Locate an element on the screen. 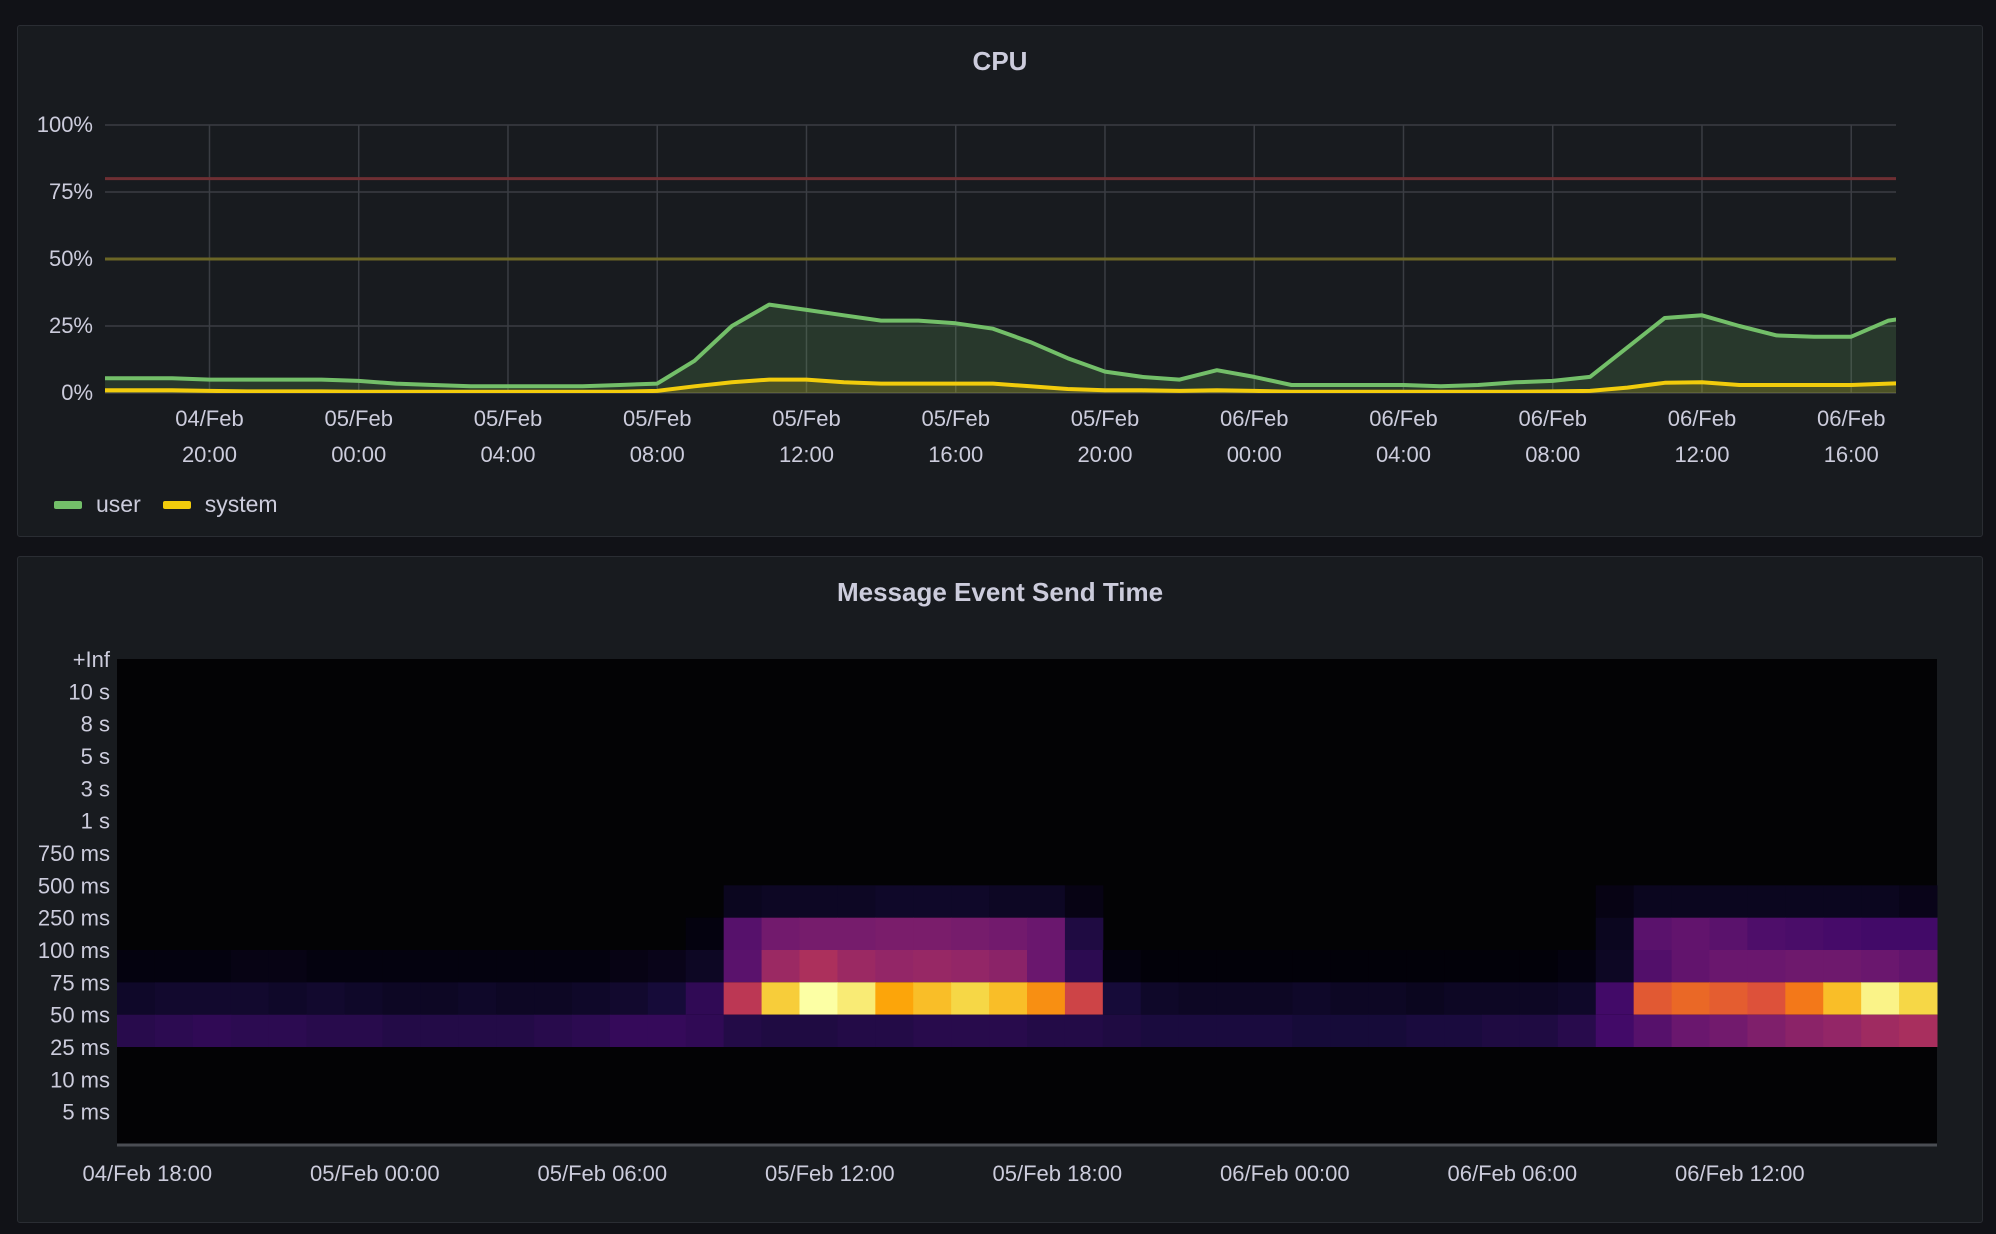 This screenshot has width=1996, height=1234. y-tick-label: 10 ms is located at coordinates (80, 1079).